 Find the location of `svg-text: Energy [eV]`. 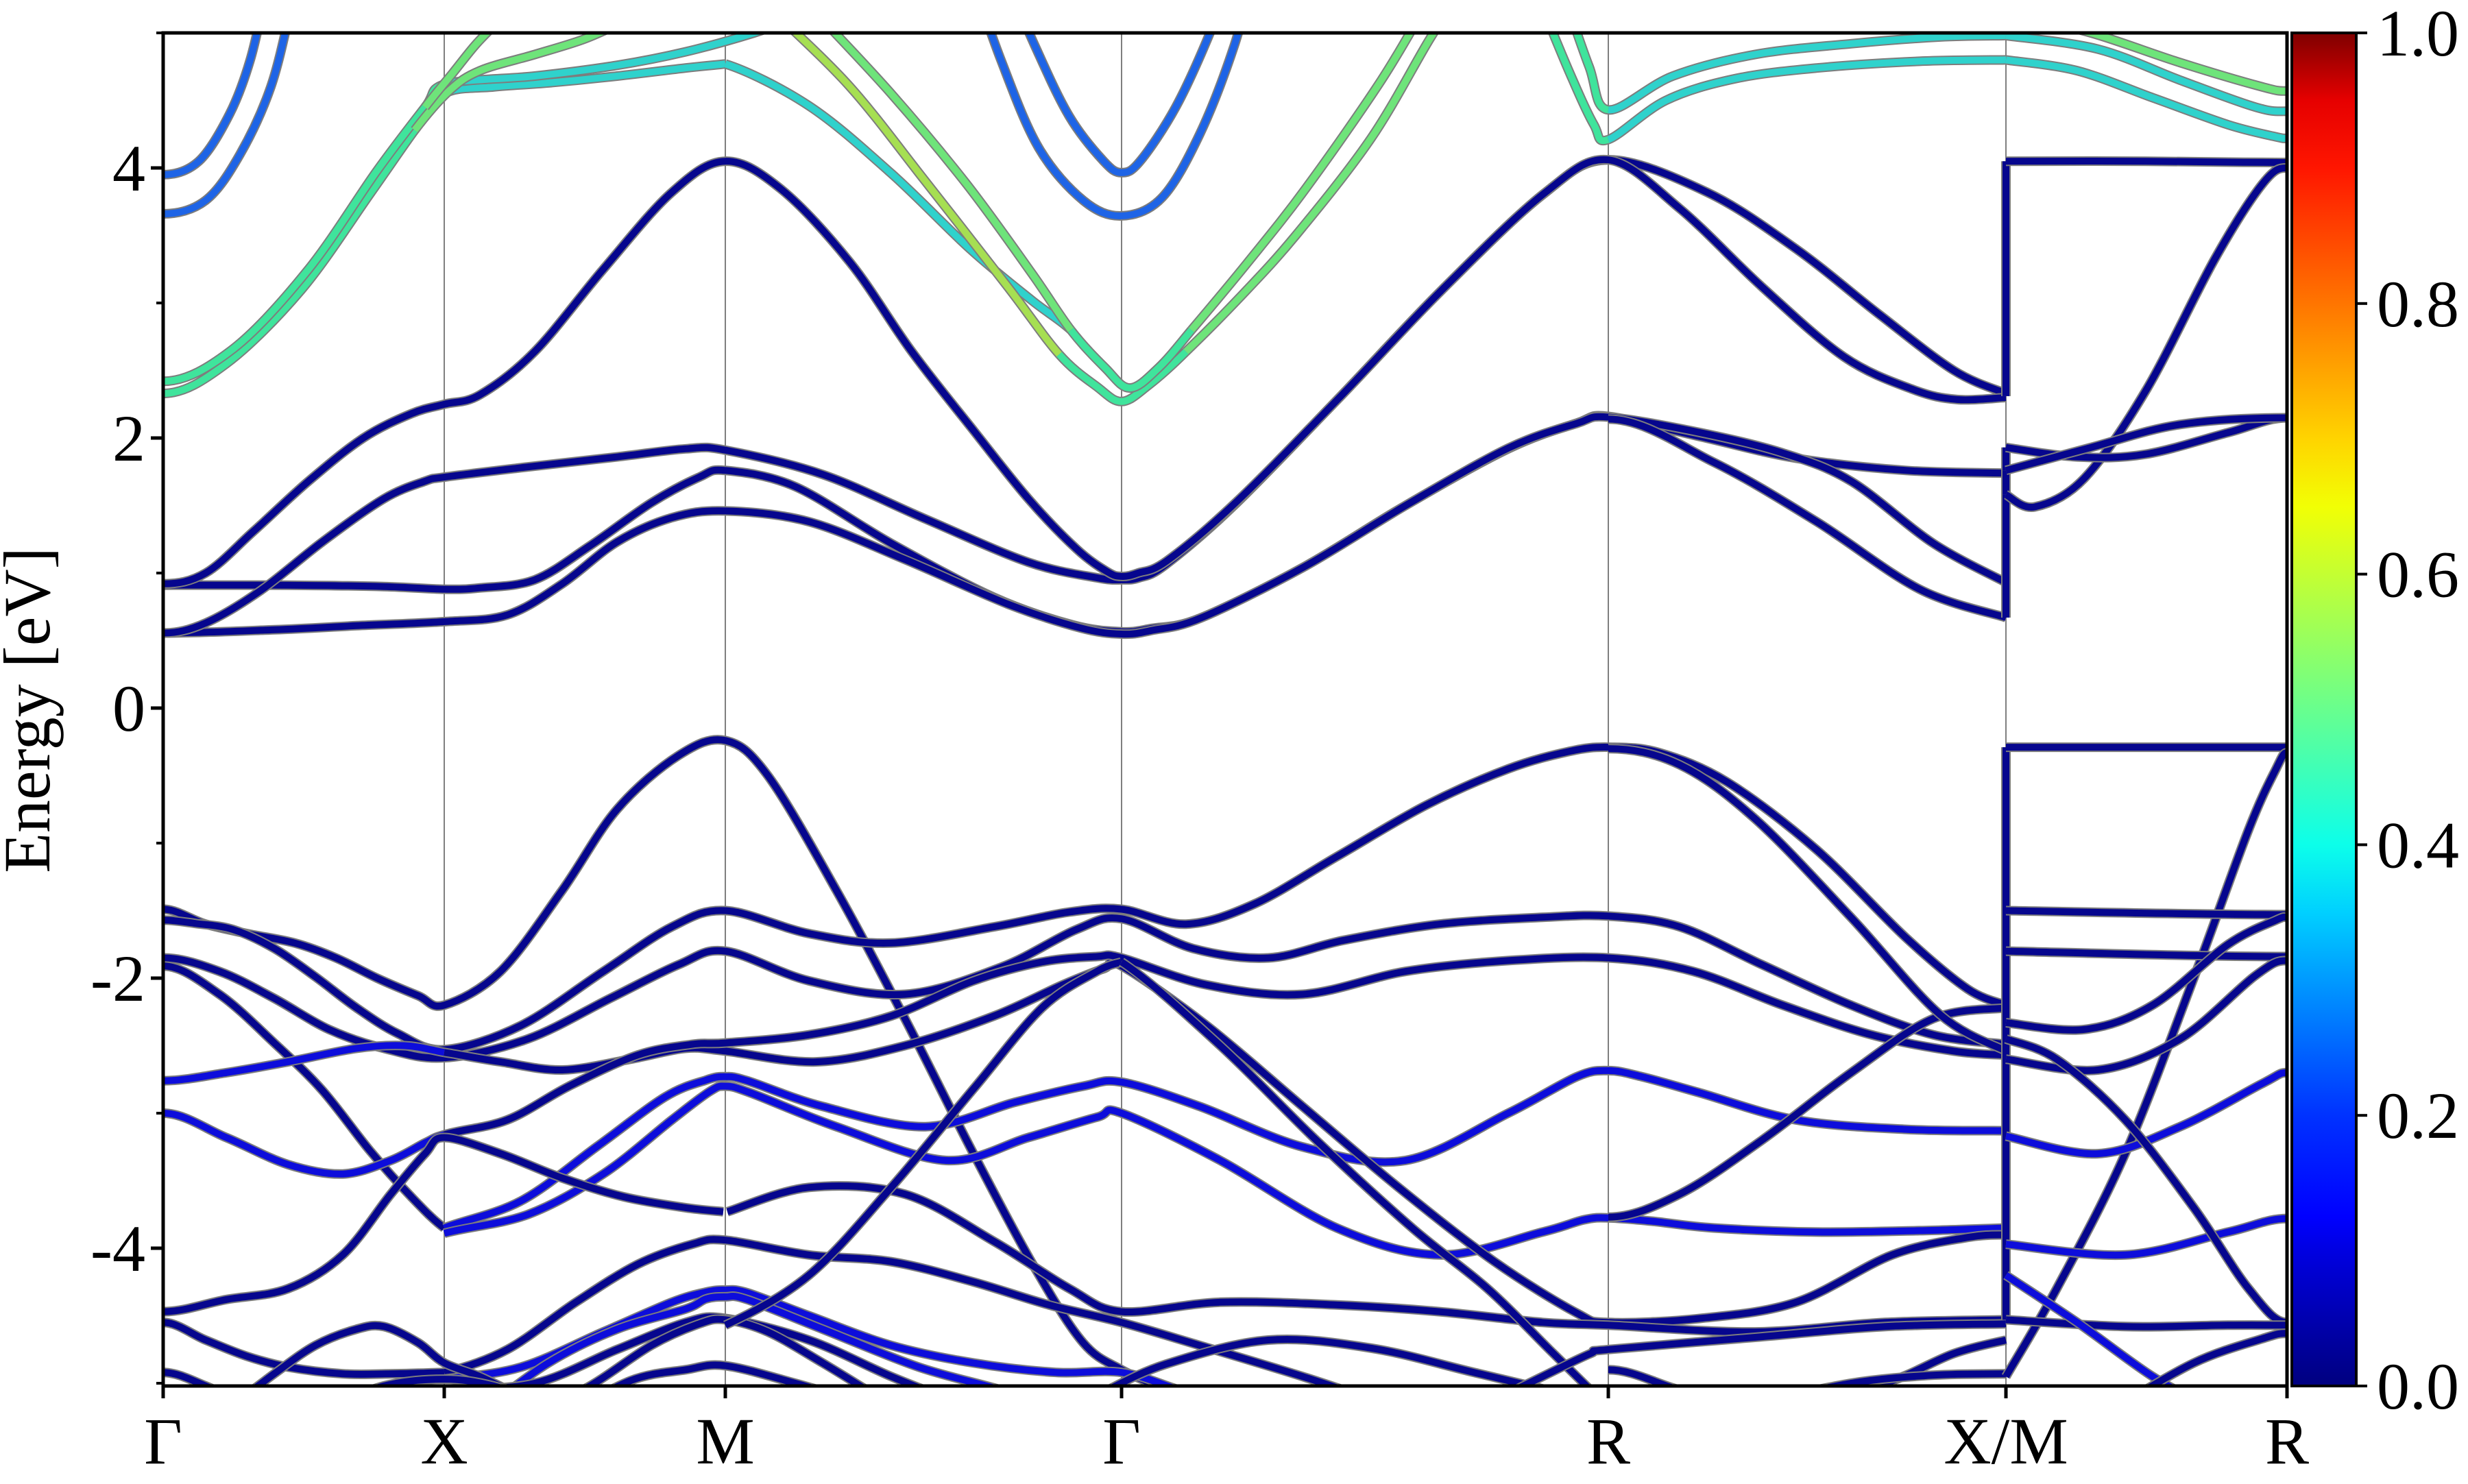

svg-text: Energy [eV] is located at coordinates (32, 710).